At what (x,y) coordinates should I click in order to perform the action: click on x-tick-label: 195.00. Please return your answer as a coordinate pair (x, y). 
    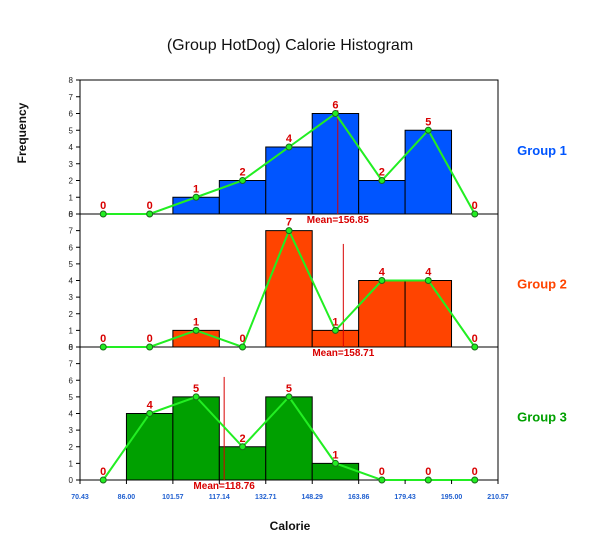
    Looking at the image, I should click on (452, 497).